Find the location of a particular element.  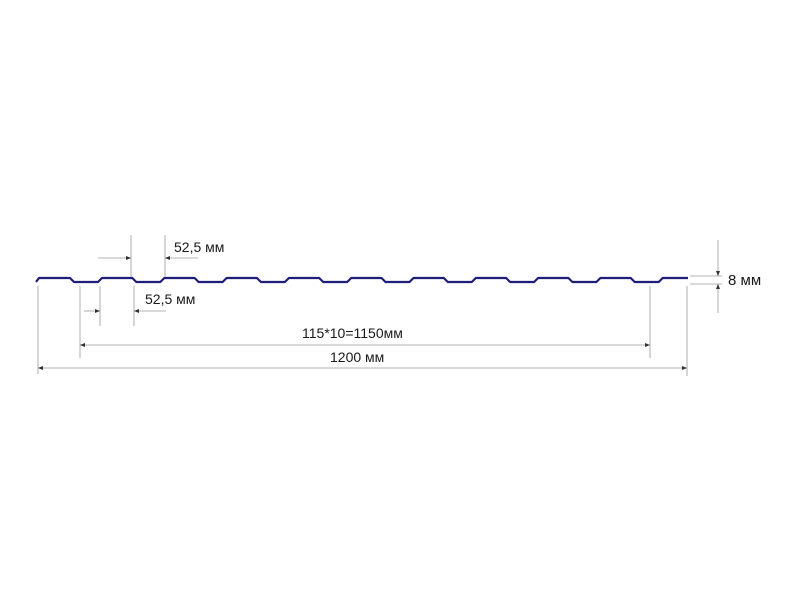

sheet-profile-line is located at coordinates (361, 280).